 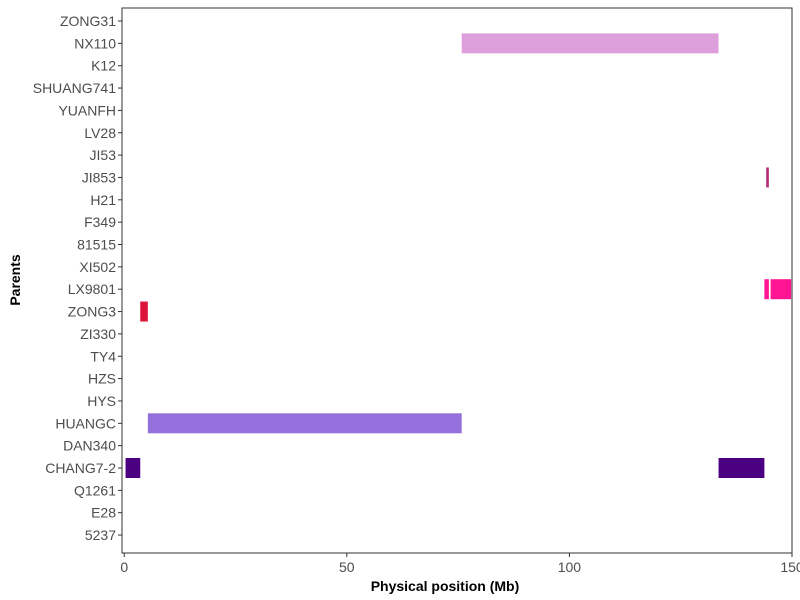 What do you see at coordinates (304, 423) in the screenshot?
I see `segment-bar-huangc` at bounding box center [304, 423].